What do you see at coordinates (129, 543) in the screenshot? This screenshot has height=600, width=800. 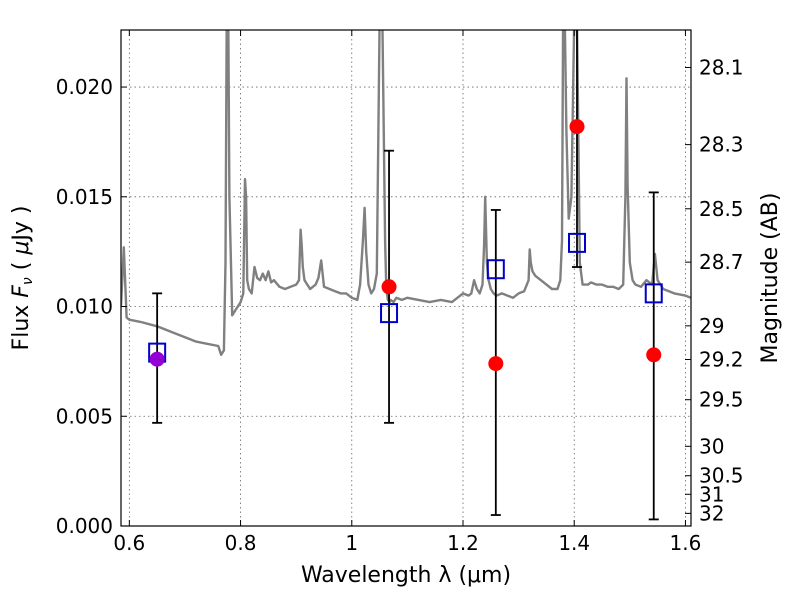 I see `x-tick-label: 0.6` at bounding box center [129, 543].